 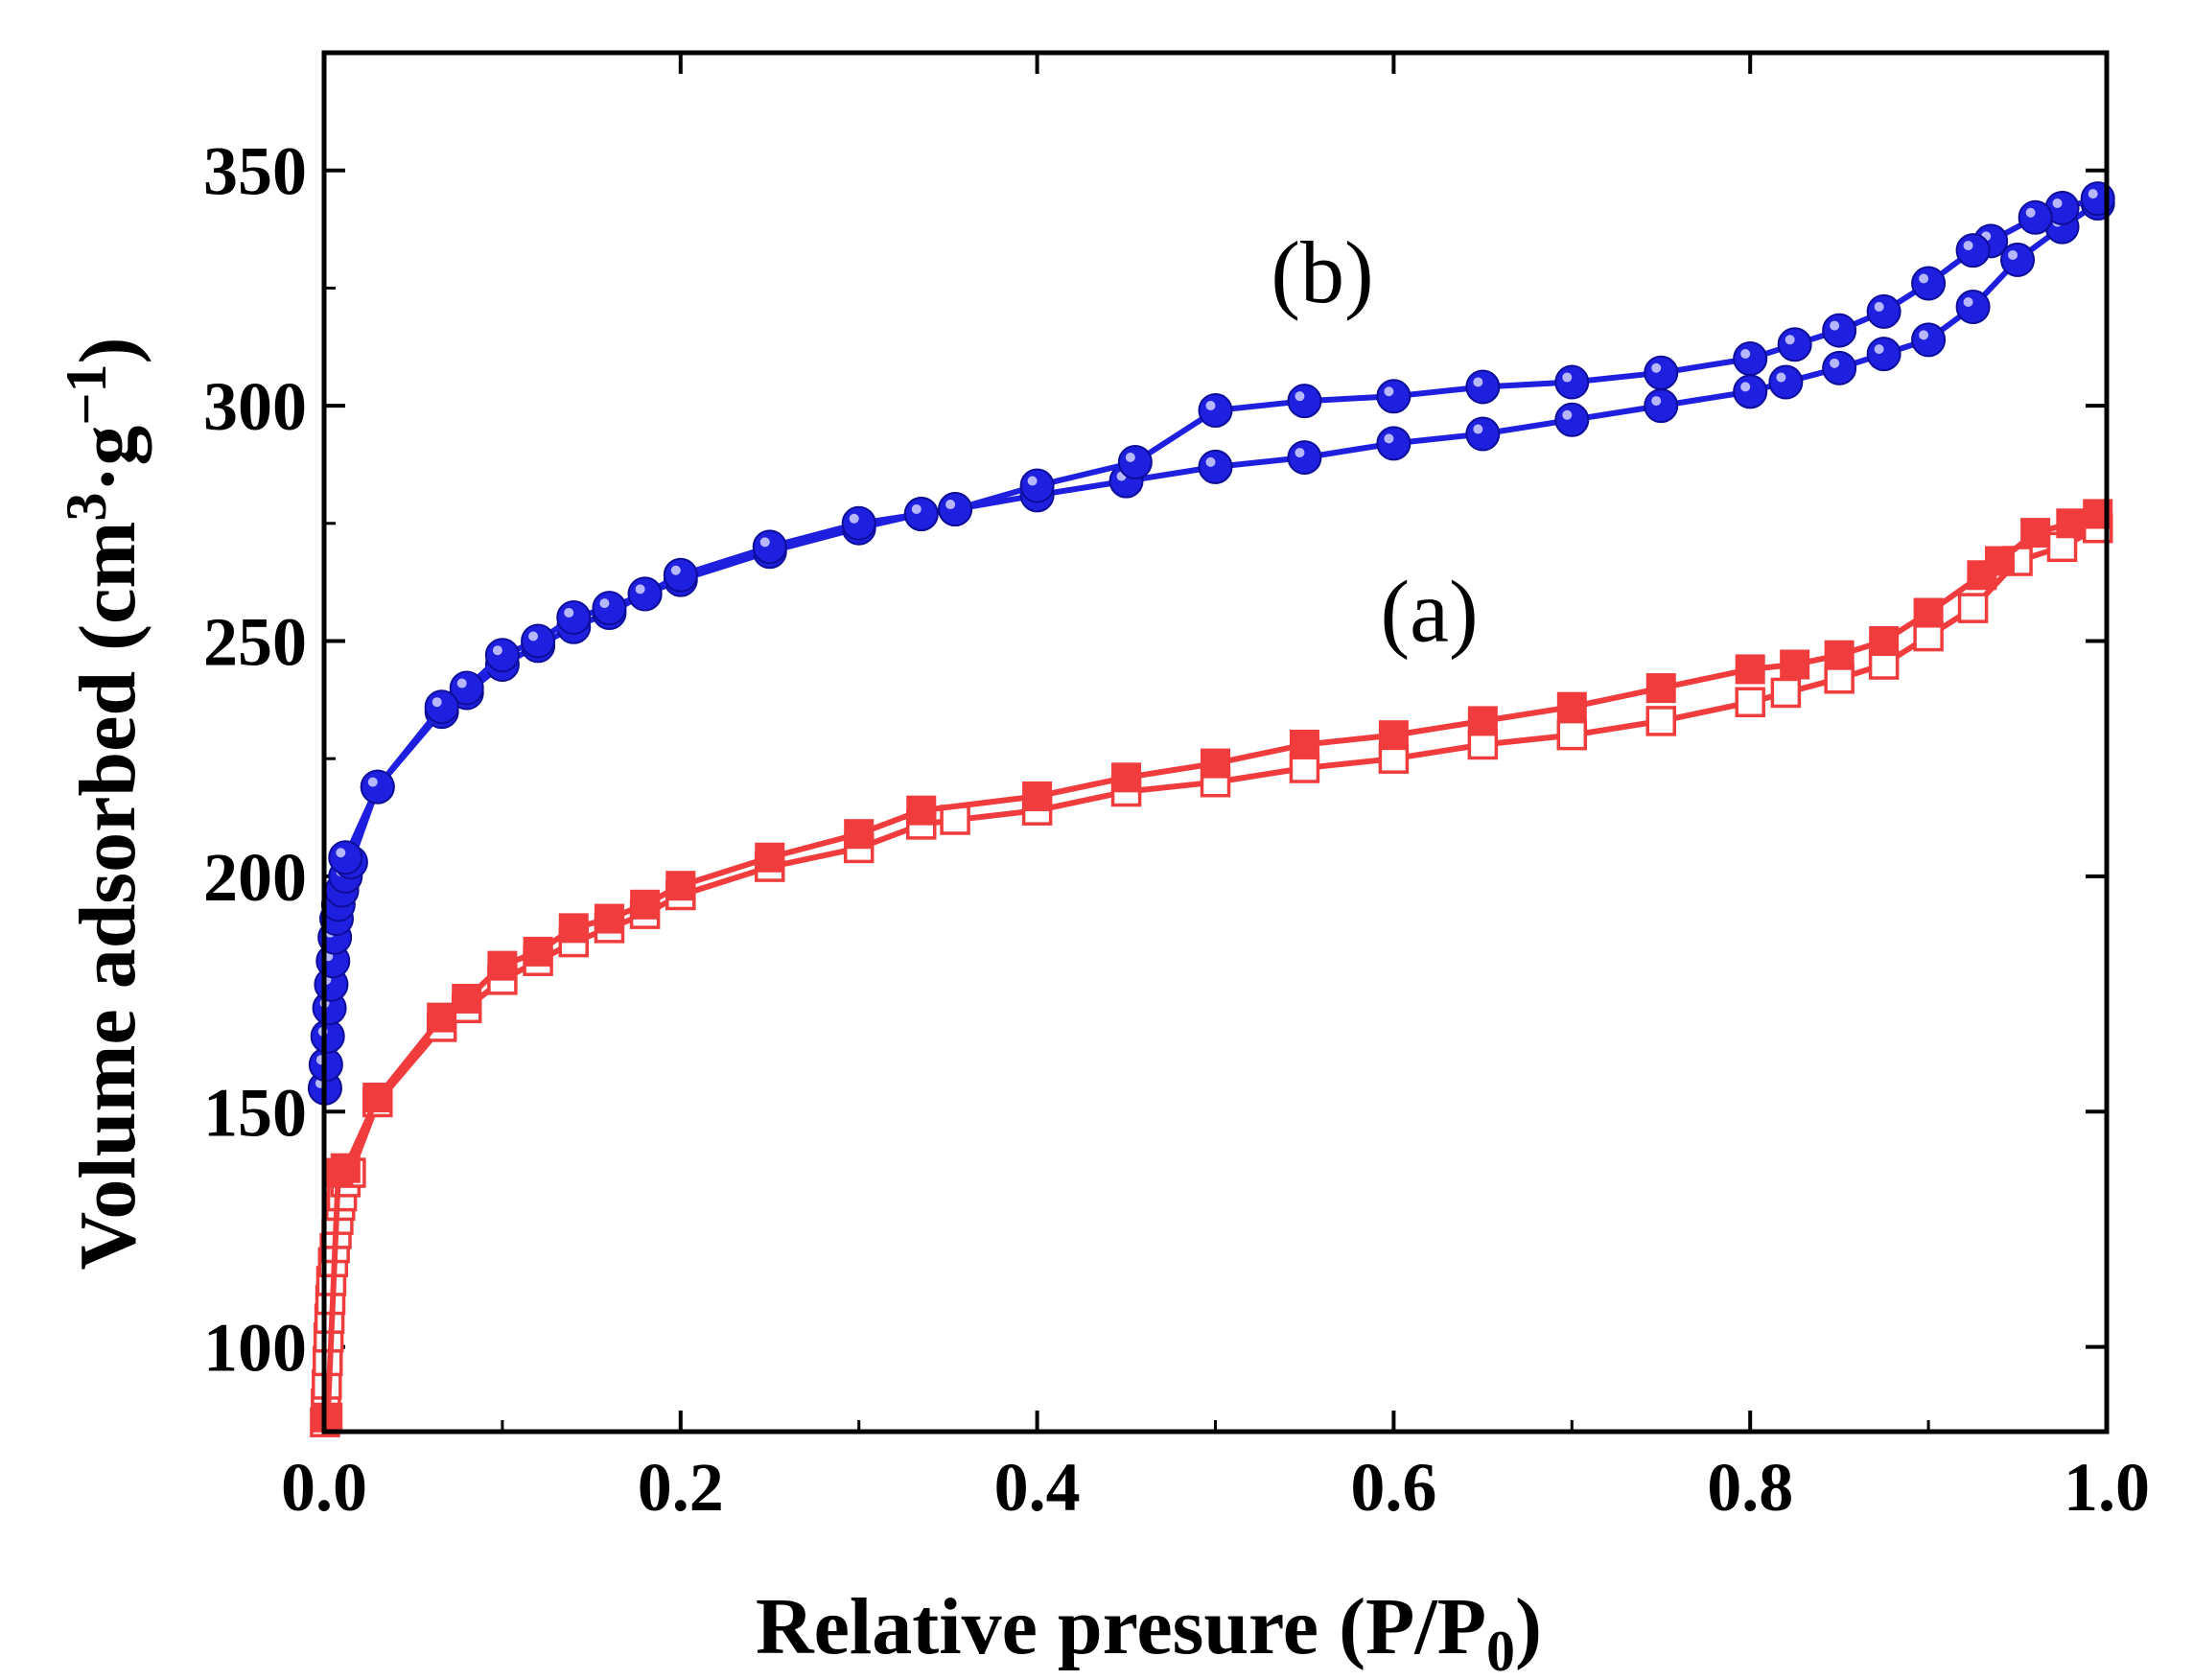 What do you see at coordinates (255, 406) in the screenshot?
I see `y-tick-label: 300` at bounding box center [255, 406].